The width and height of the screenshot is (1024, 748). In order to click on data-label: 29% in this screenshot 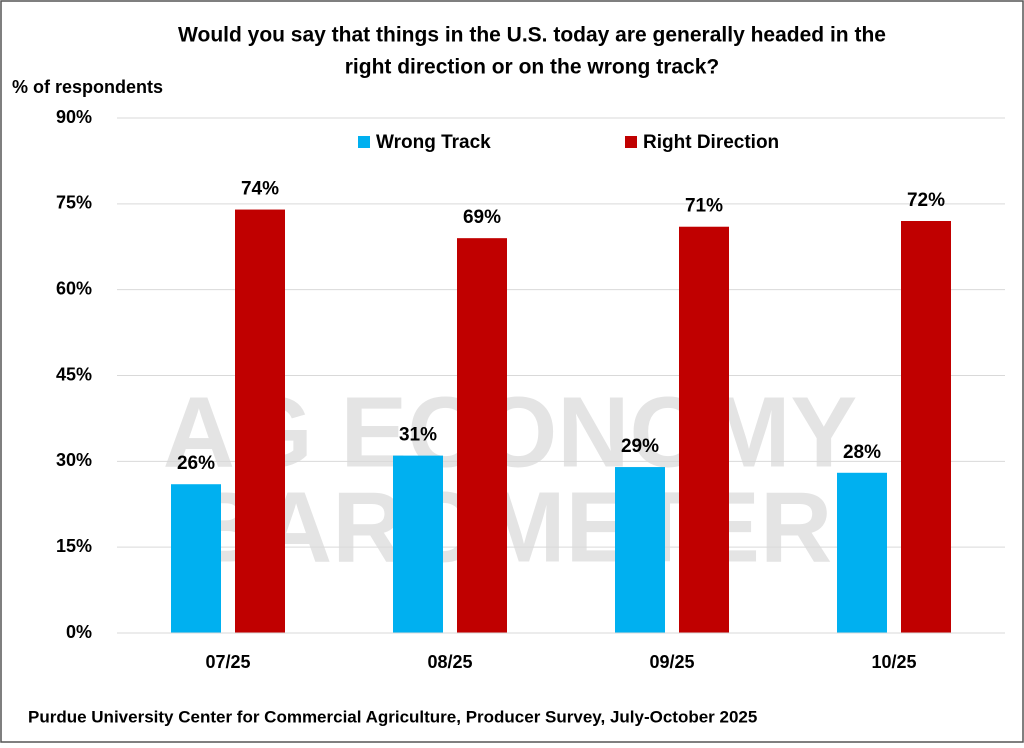, I will do `click(640, 446)`.